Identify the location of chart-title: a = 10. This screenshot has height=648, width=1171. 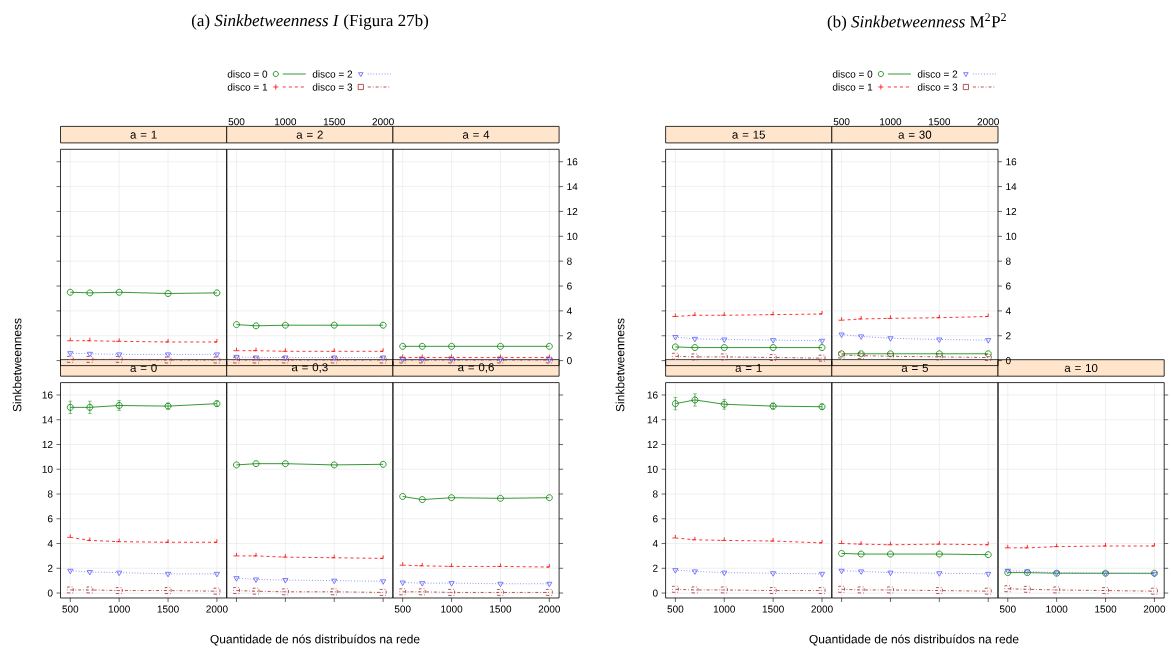
(1081, 368).